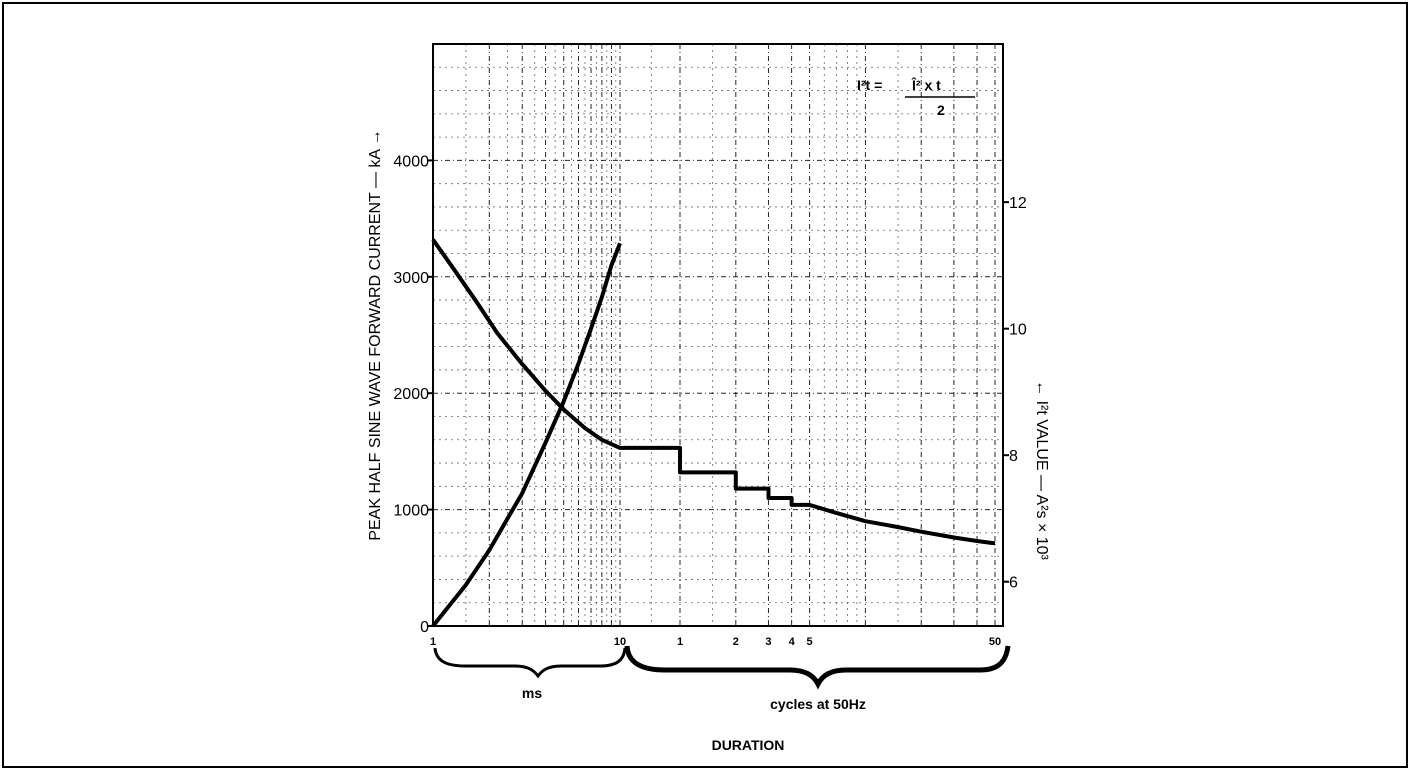 The image size is (1412, 772). Describe the element at coordinates (916, 97) in the screenshot. I see `formula: I²t = Î² x t 2` at that location.